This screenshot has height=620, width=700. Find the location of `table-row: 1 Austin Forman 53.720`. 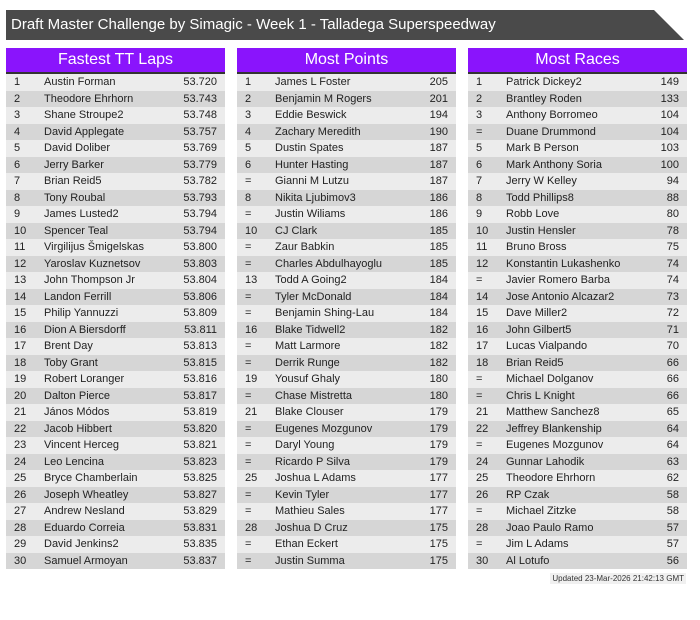

table-row: 1 Austin Forman 53.720 is located at coordinates (115, 82).